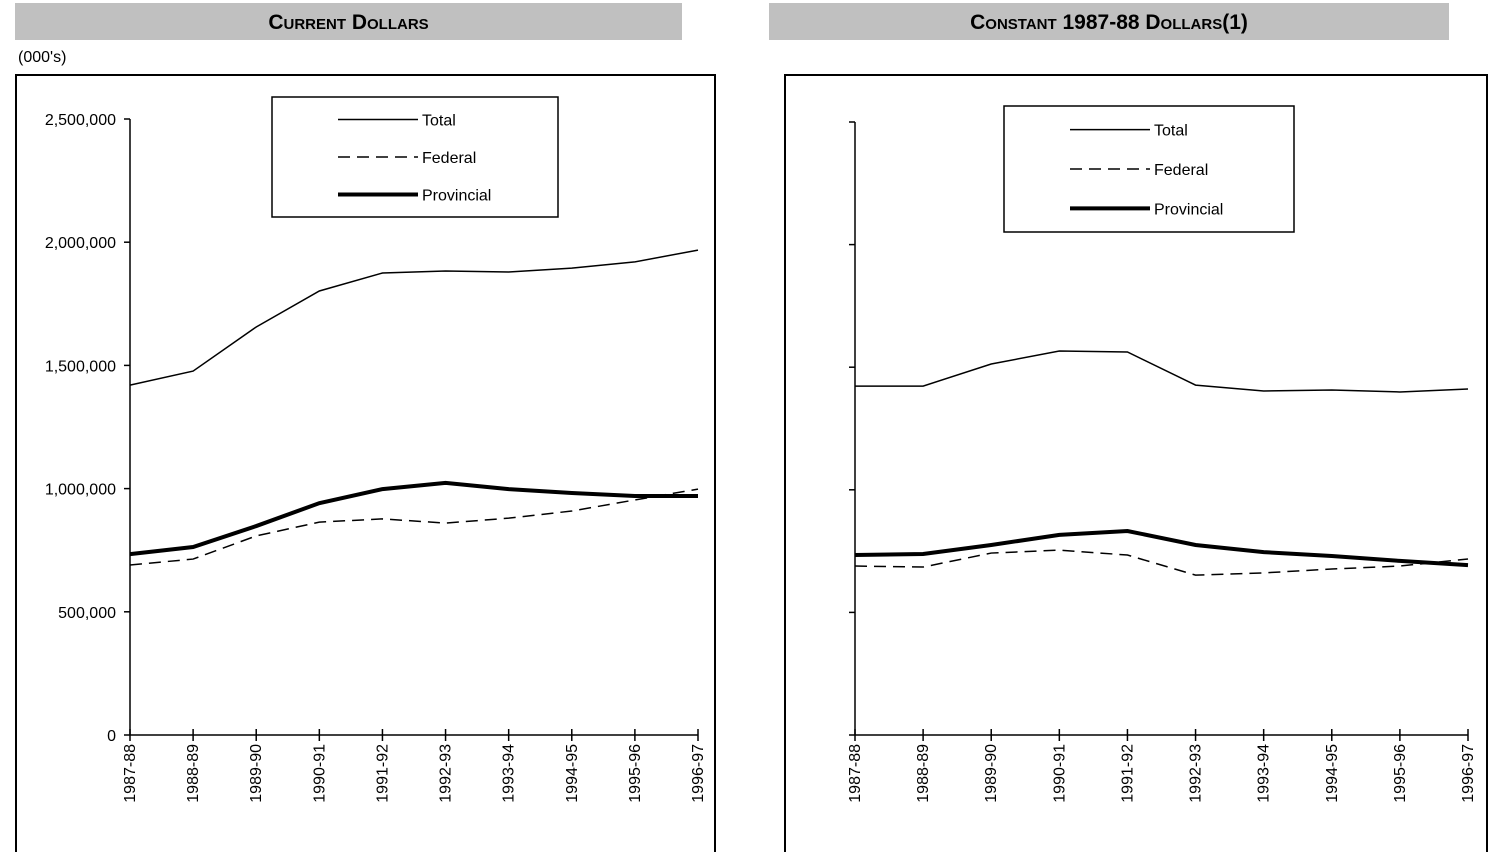 This screenshot has width=1491, height=857. What do you see at coordinates (80, 243) in the screenshot?
I see `y-tick-label: 2,000,000` at bounding box center [80, 243].